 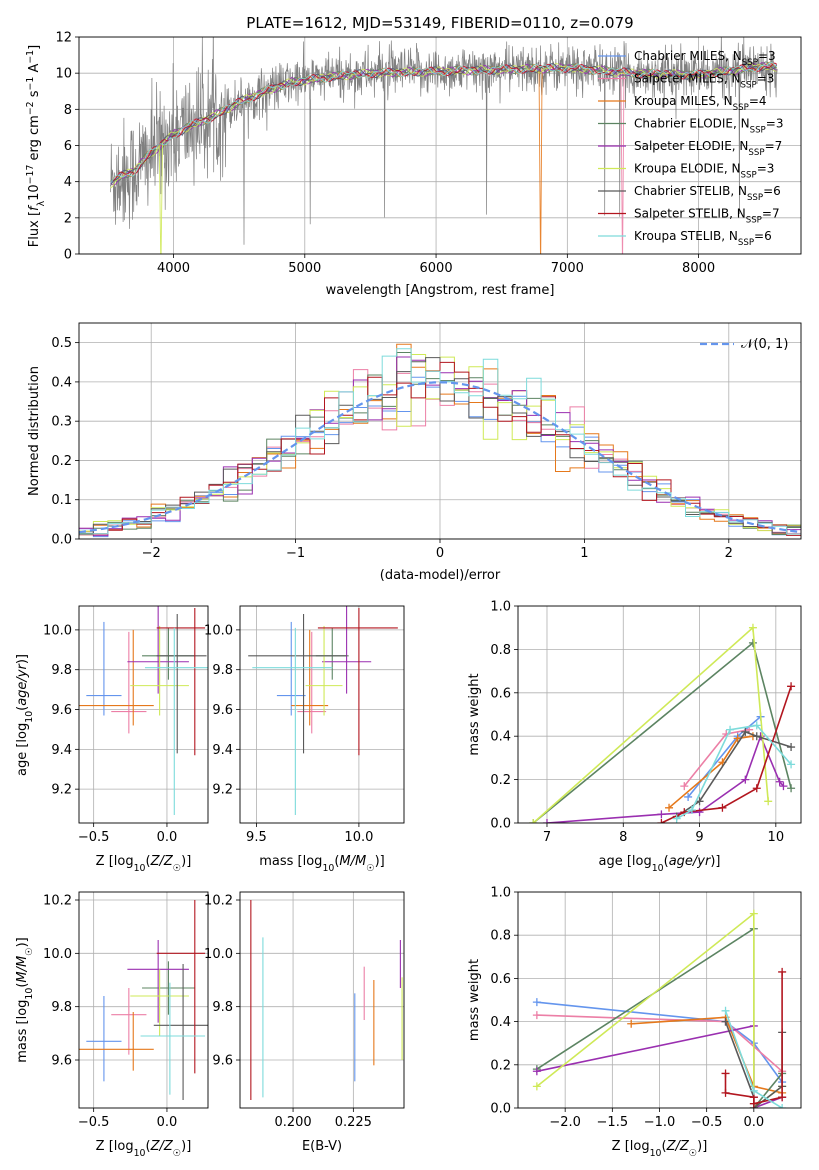 What do you see at coordinates (322, 864) in the screenshot?
I see `x-axis-label: mass [log10(M/M☉)]` at bounding box center [322, 864].